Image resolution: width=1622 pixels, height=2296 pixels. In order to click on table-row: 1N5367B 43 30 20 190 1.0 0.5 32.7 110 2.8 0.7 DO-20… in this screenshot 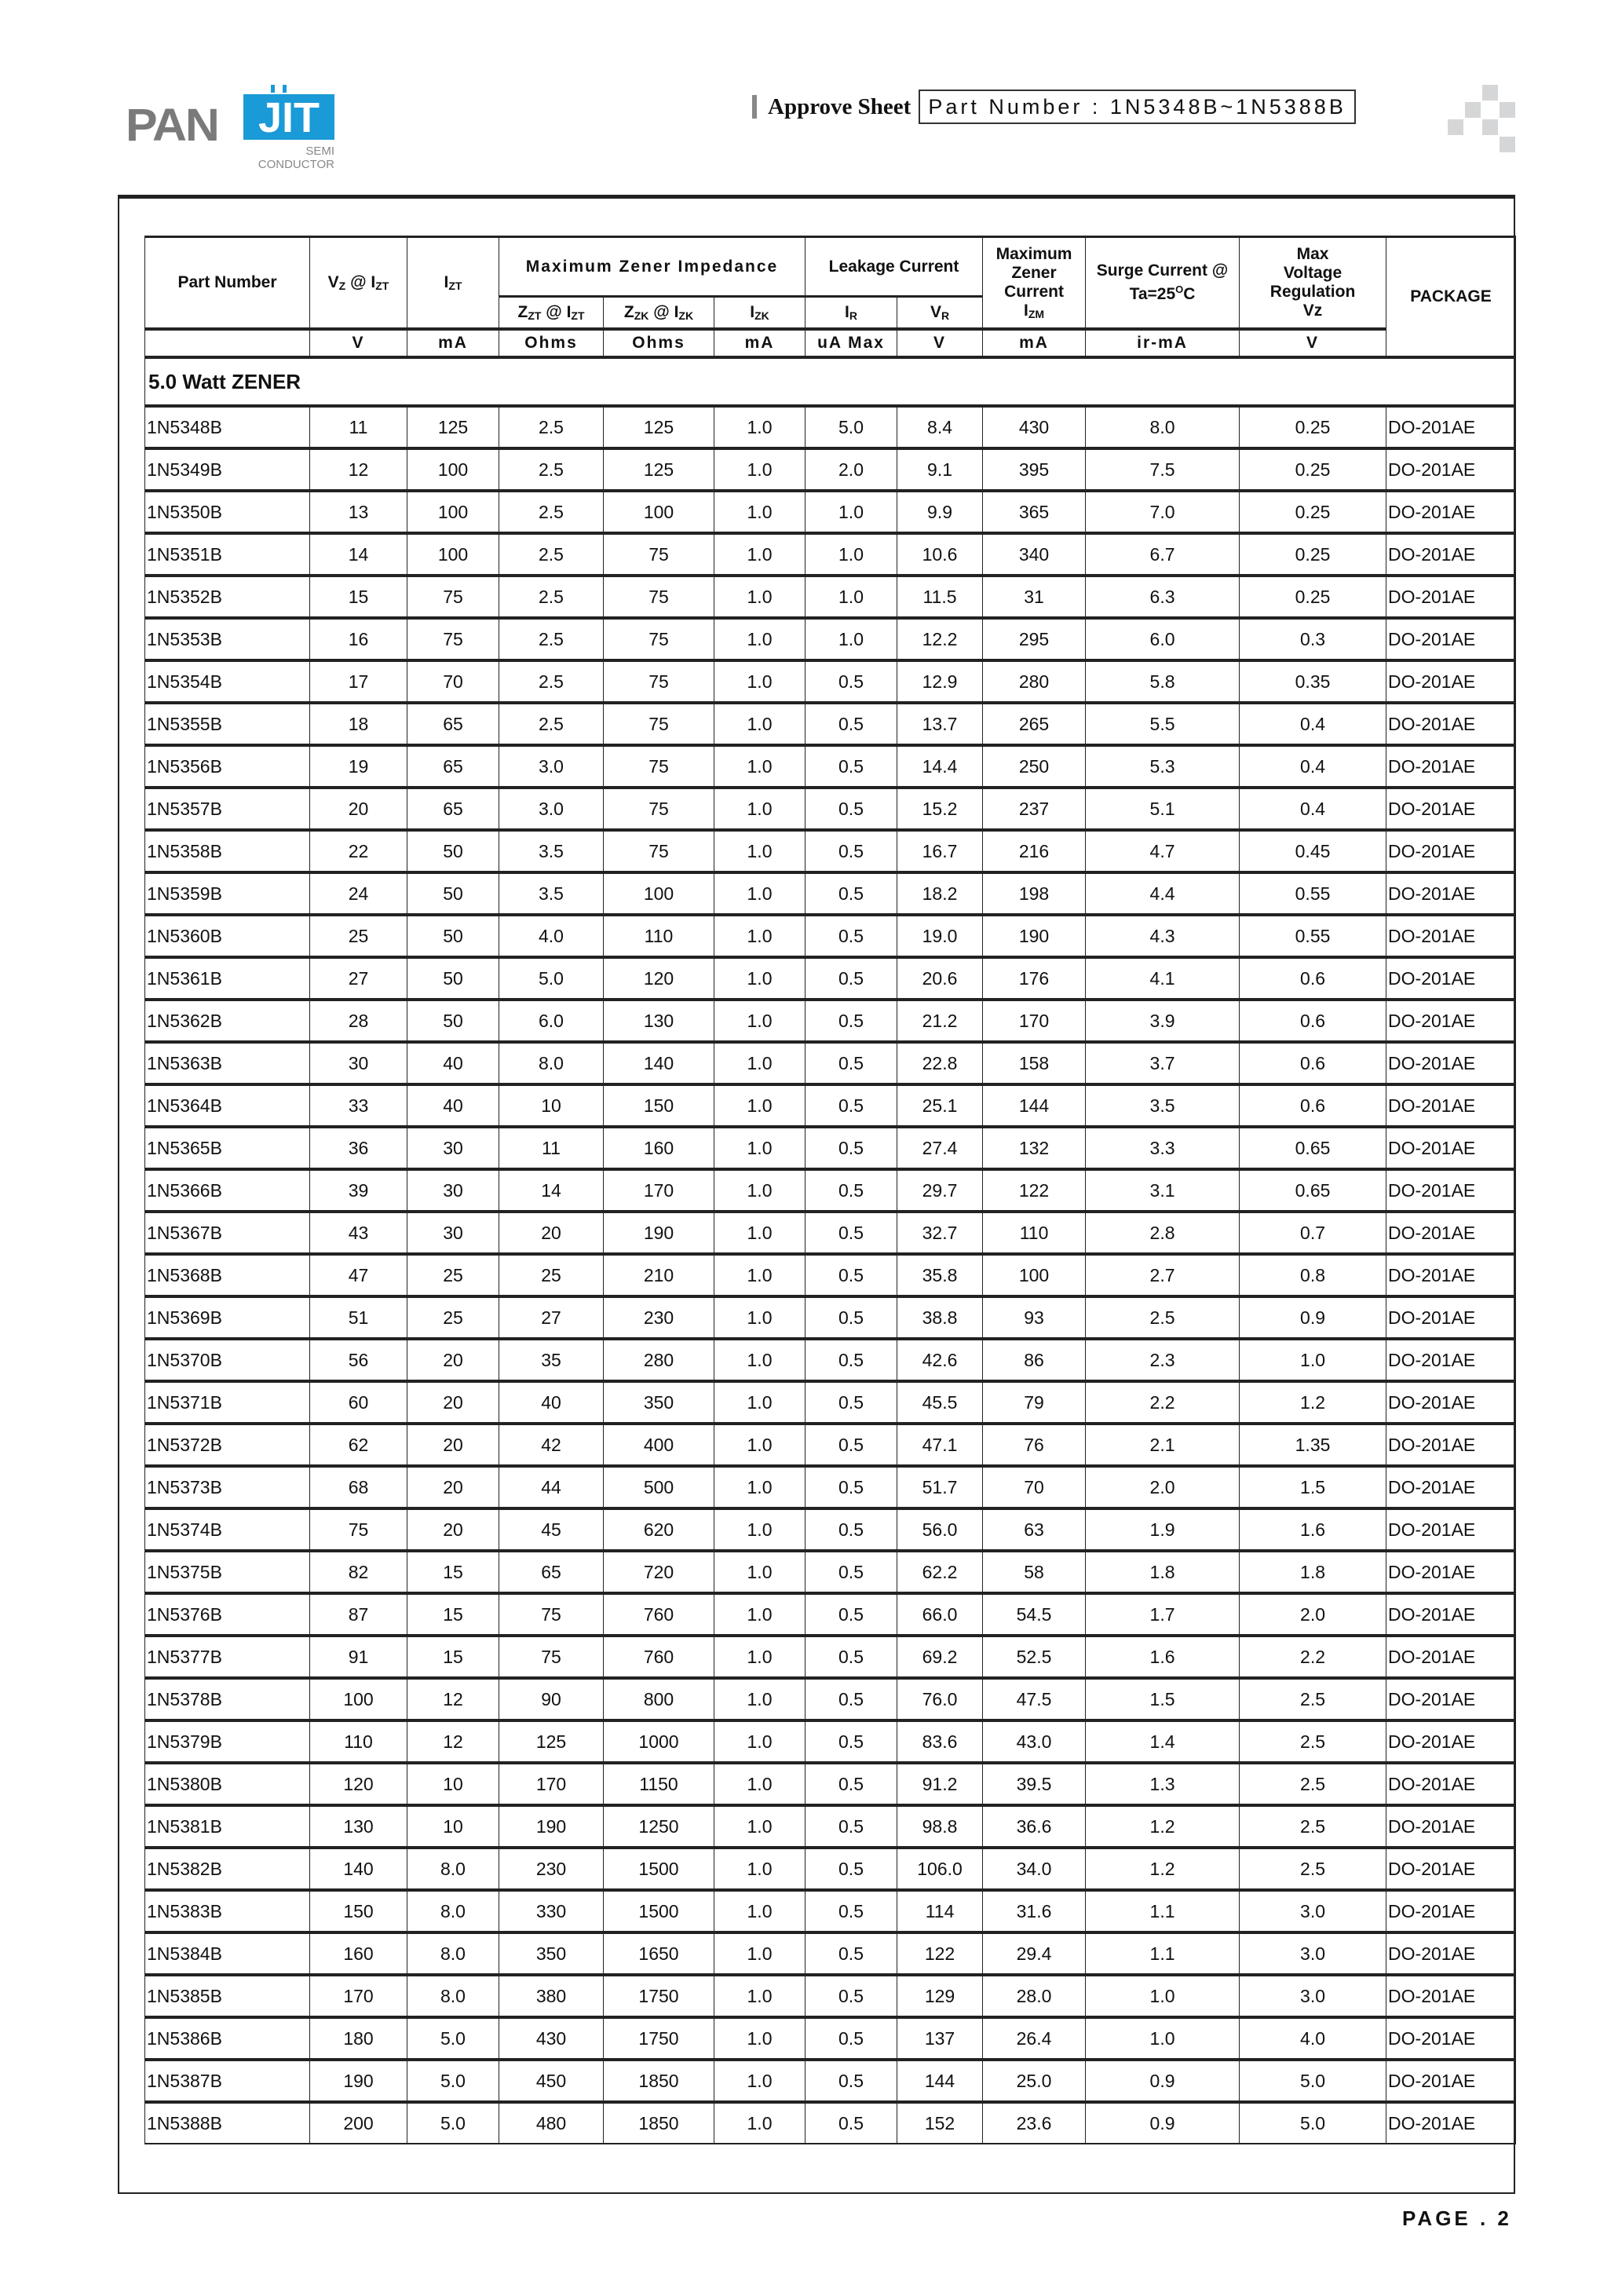, I will do `click(830, 1232)`.